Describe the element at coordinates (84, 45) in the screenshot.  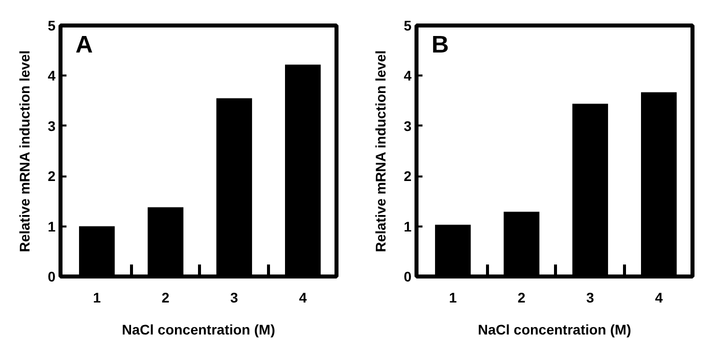
I see `annotation: A` at that location.